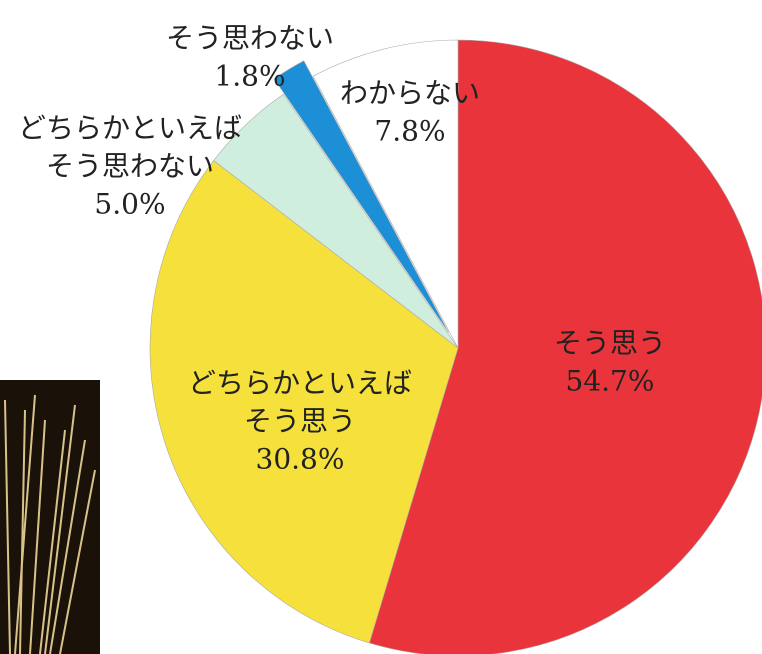  I want to click on fireworks-photo, so click(50, 517).